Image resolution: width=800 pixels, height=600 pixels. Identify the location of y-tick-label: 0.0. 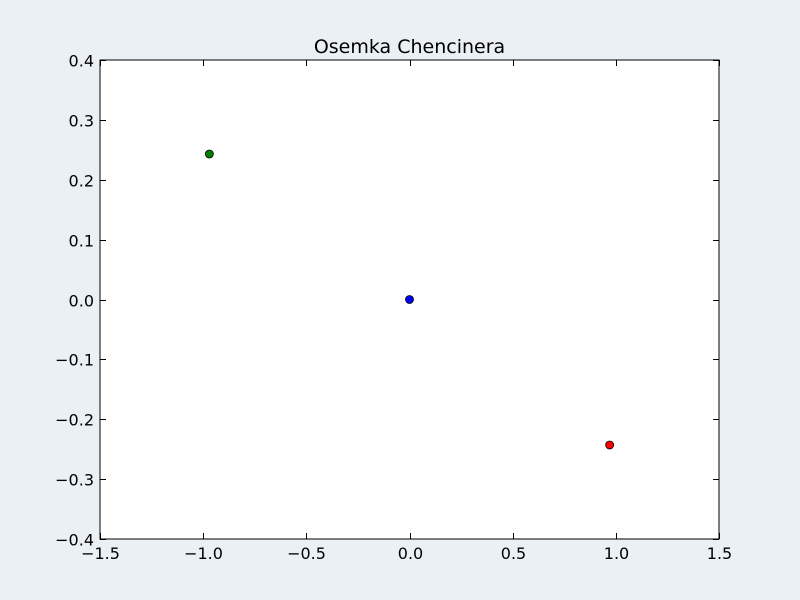
(81, 301).